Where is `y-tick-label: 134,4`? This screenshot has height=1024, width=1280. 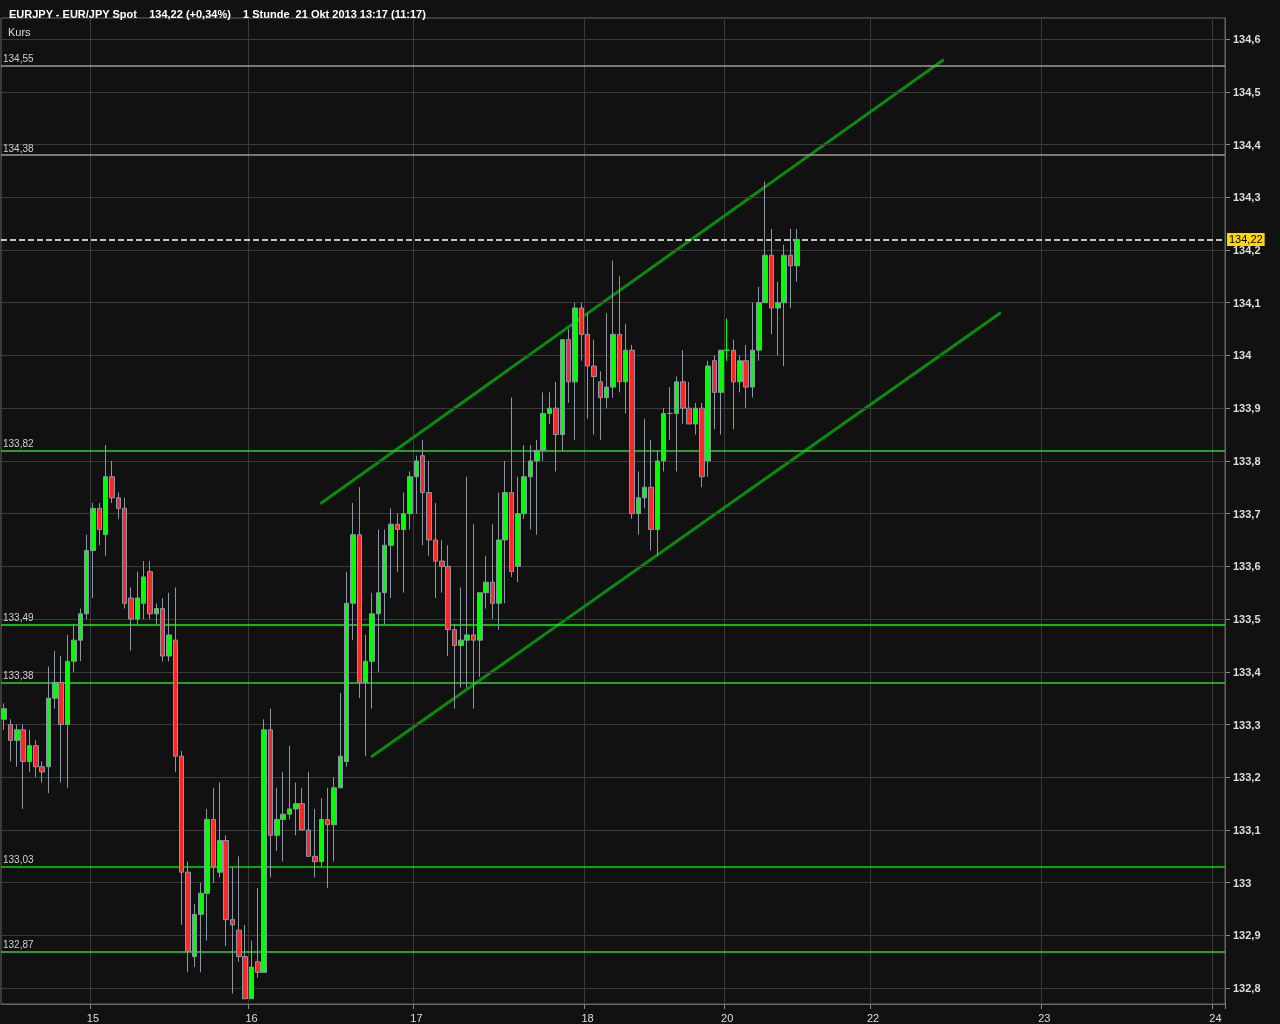 y-tick-label: 134,4 is located at coordinates (1247, 144).